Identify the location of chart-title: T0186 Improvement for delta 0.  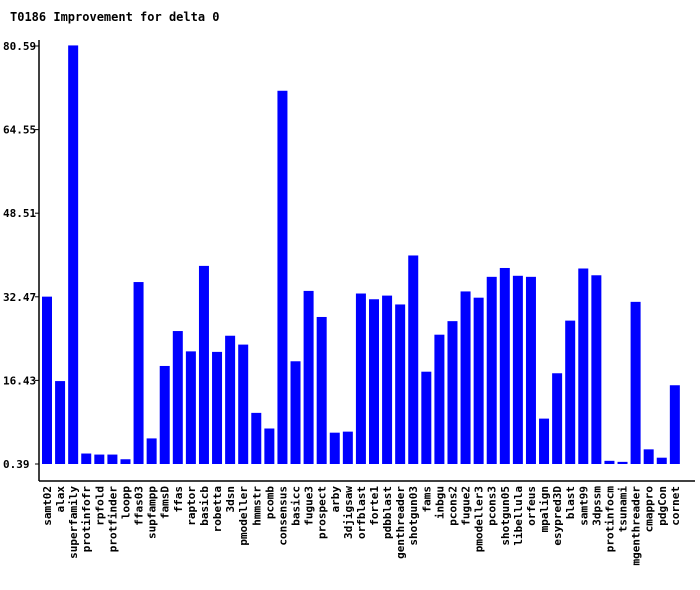
(115, 17).